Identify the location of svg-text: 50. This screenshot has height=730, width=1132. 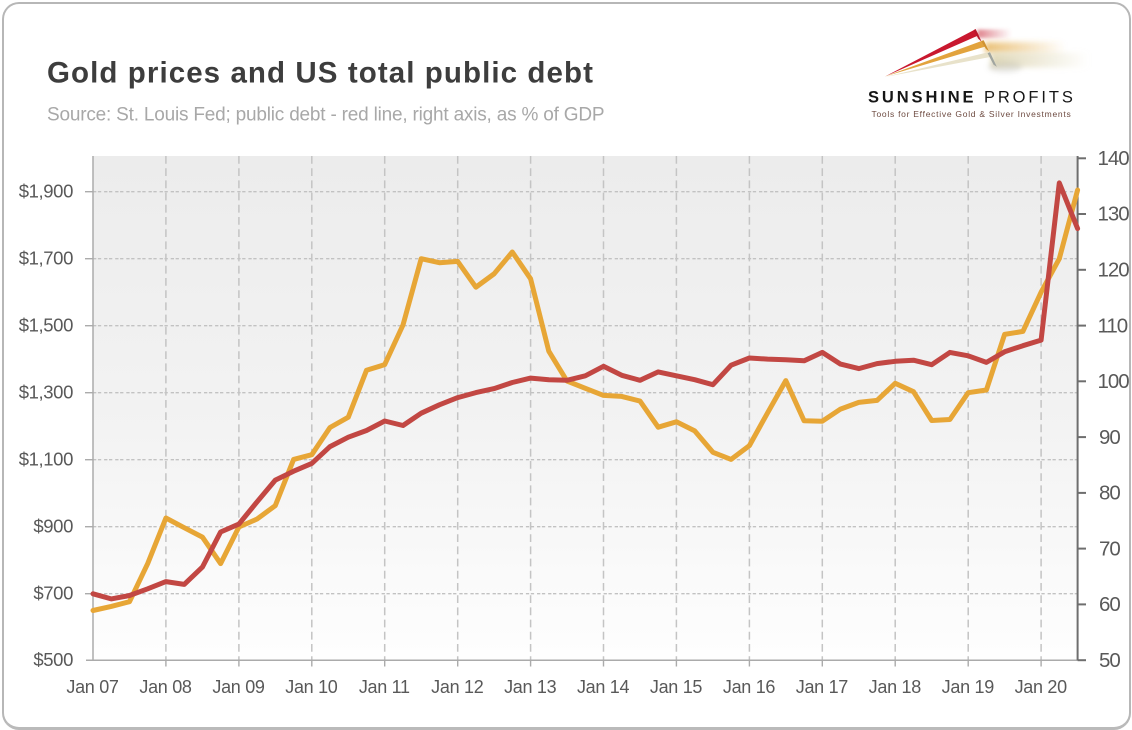
(1109, 660).